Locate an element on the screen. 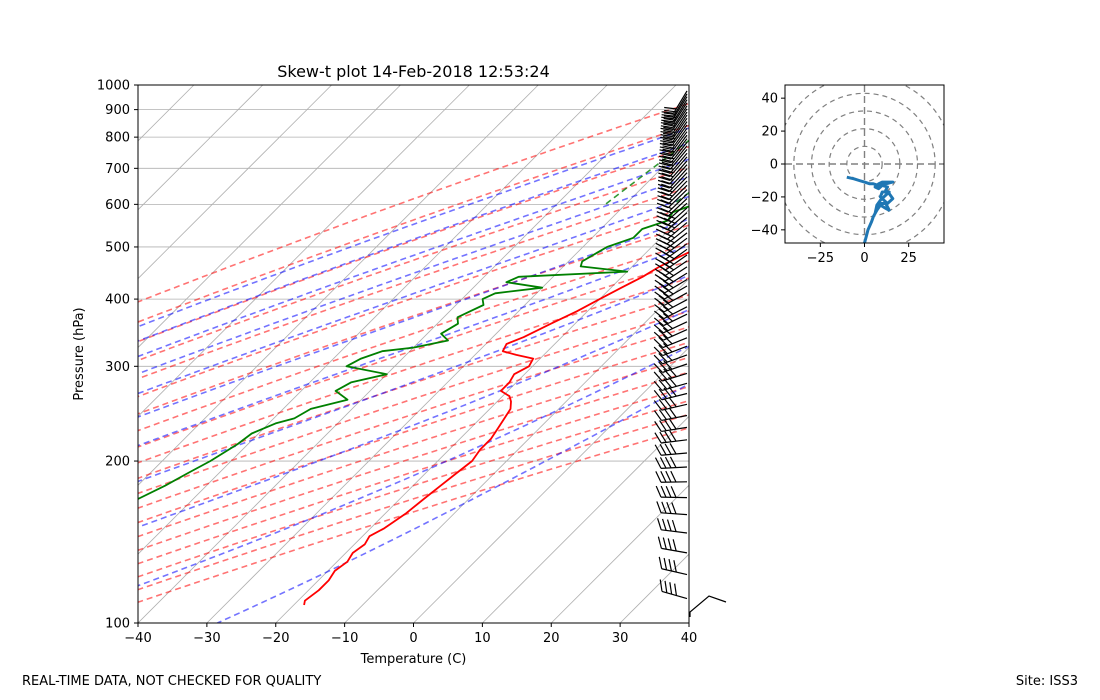  x-tick-label: 20 is located at coordinates (551, 638).